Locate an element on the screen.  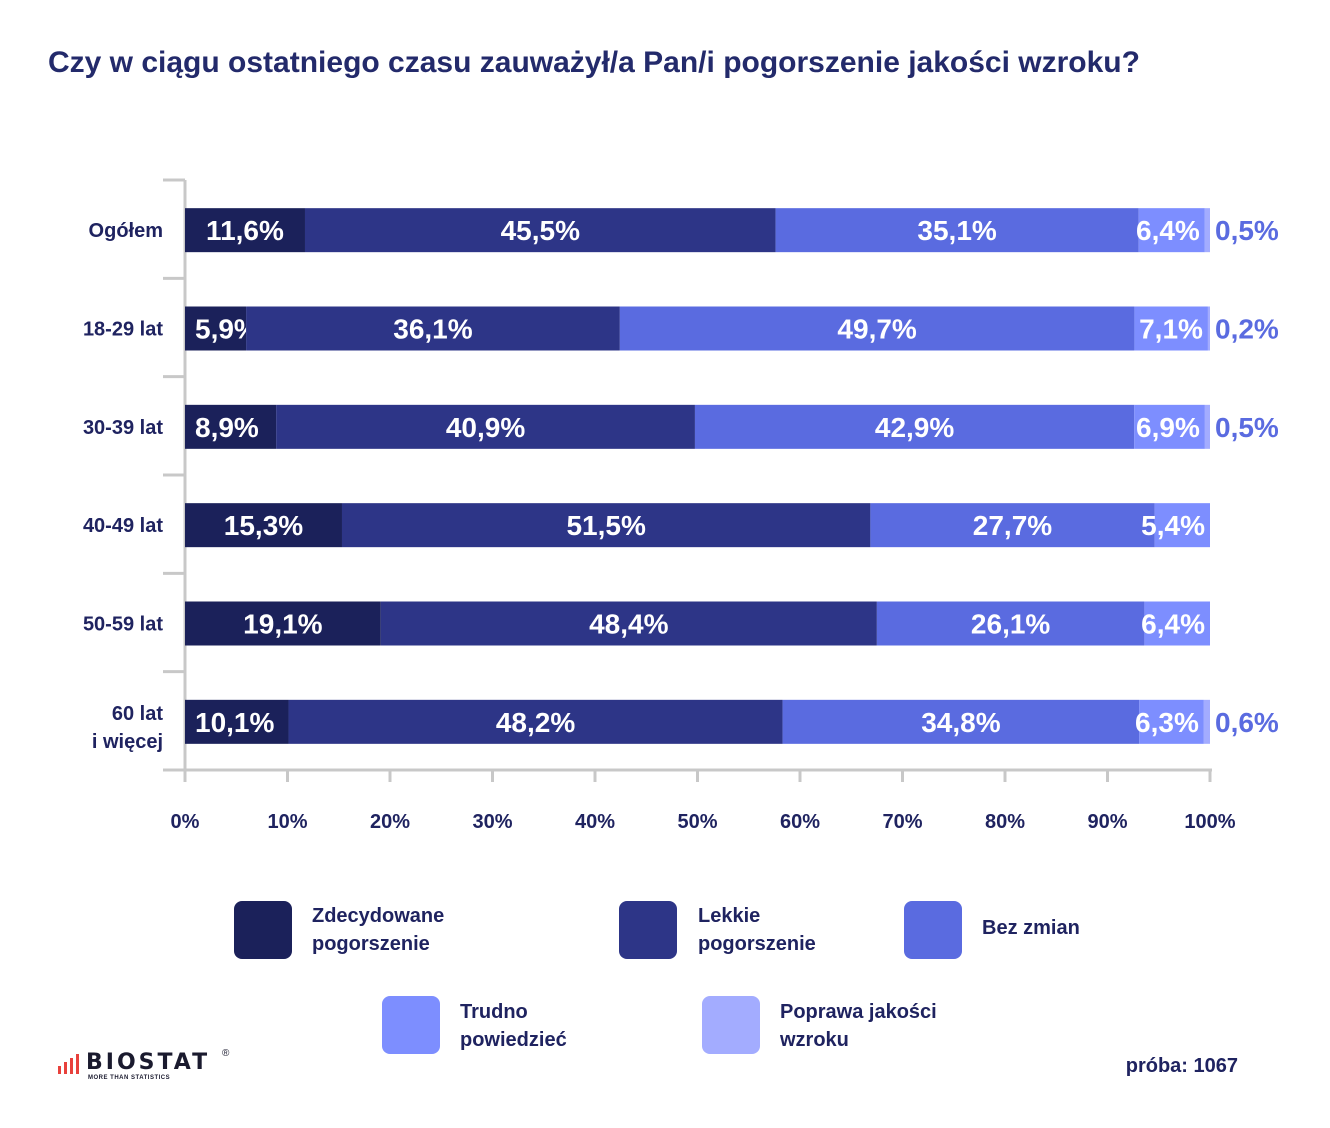
logo-bars-icon is located at coordinates (68, 1064).